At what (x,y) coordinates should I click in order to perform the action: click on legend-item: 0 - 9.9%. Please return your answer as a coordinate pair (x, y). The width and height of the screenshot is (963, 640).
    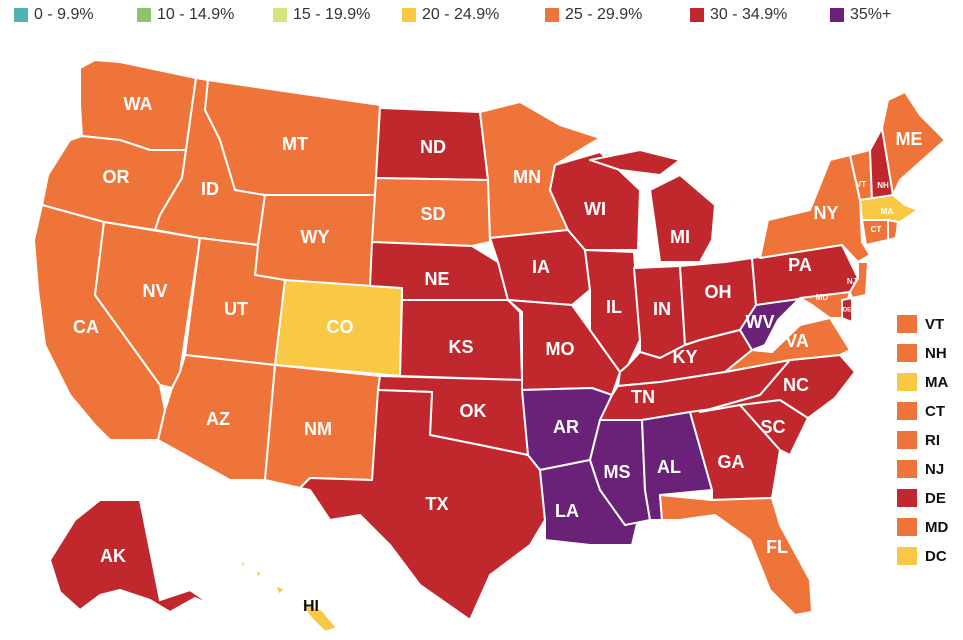
    Looking at the image, I should click on (54, 15).